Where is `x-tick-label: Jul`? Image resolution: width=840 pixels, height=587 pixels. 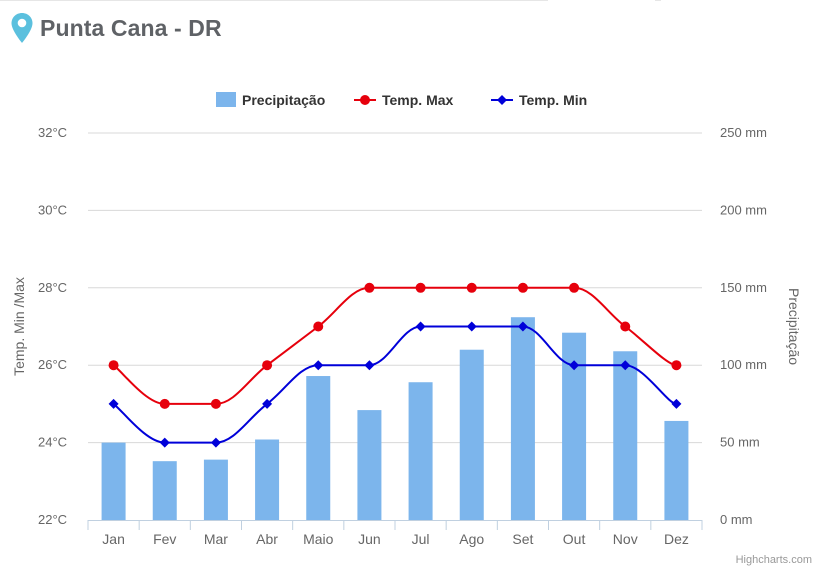 x-tick-label: Jul is located at coordinates (421, 539).